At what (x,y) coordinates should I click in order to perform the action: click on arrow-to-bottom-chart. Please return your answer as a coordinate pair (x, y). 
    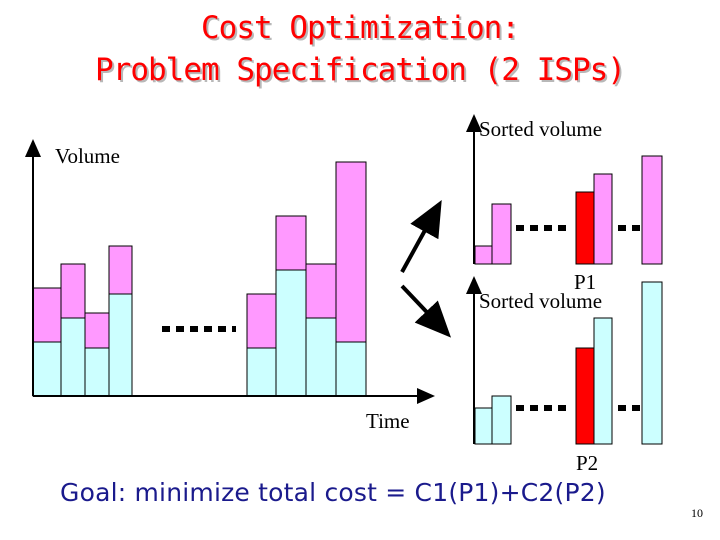
    Looking at the image, I should click on (426, 311).